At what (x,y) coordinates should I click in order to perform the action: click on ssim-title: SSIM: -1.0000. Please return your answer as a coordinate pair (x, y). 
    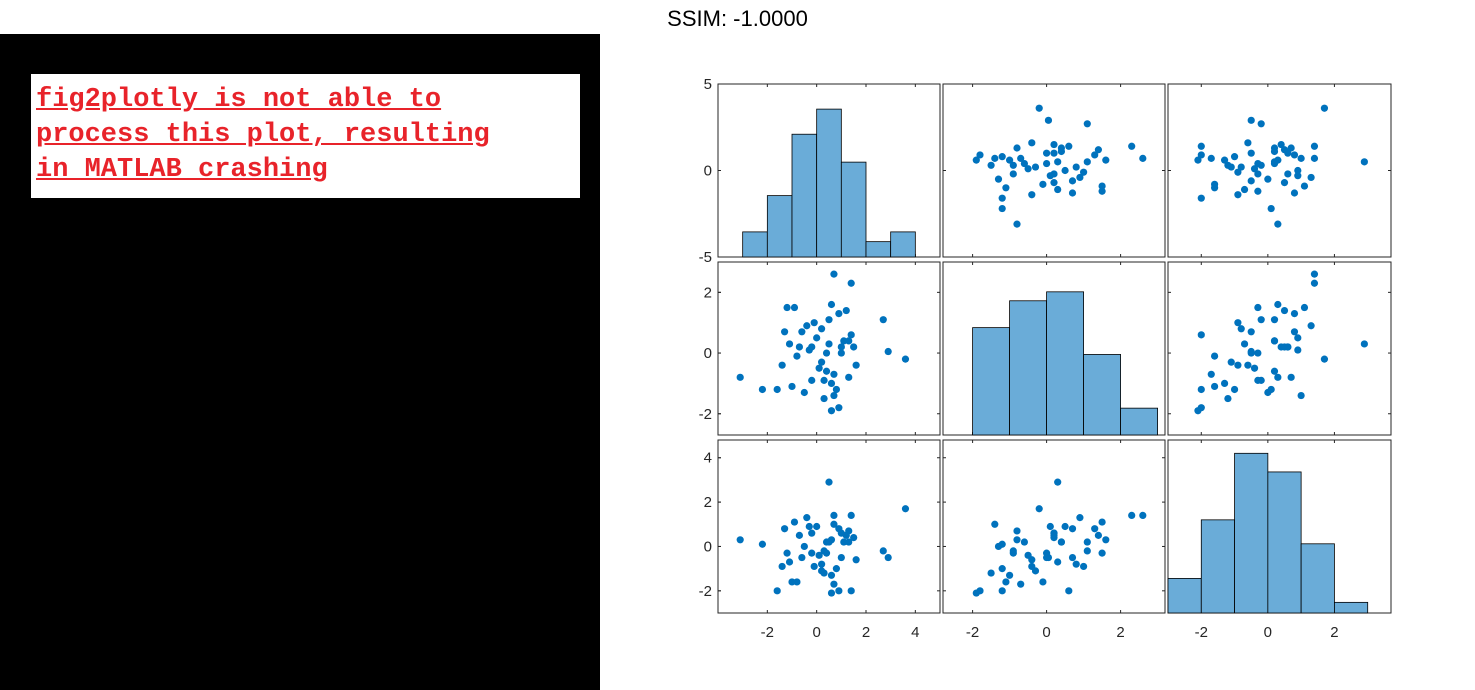
    Looking at the image, I should click on (737, 18).